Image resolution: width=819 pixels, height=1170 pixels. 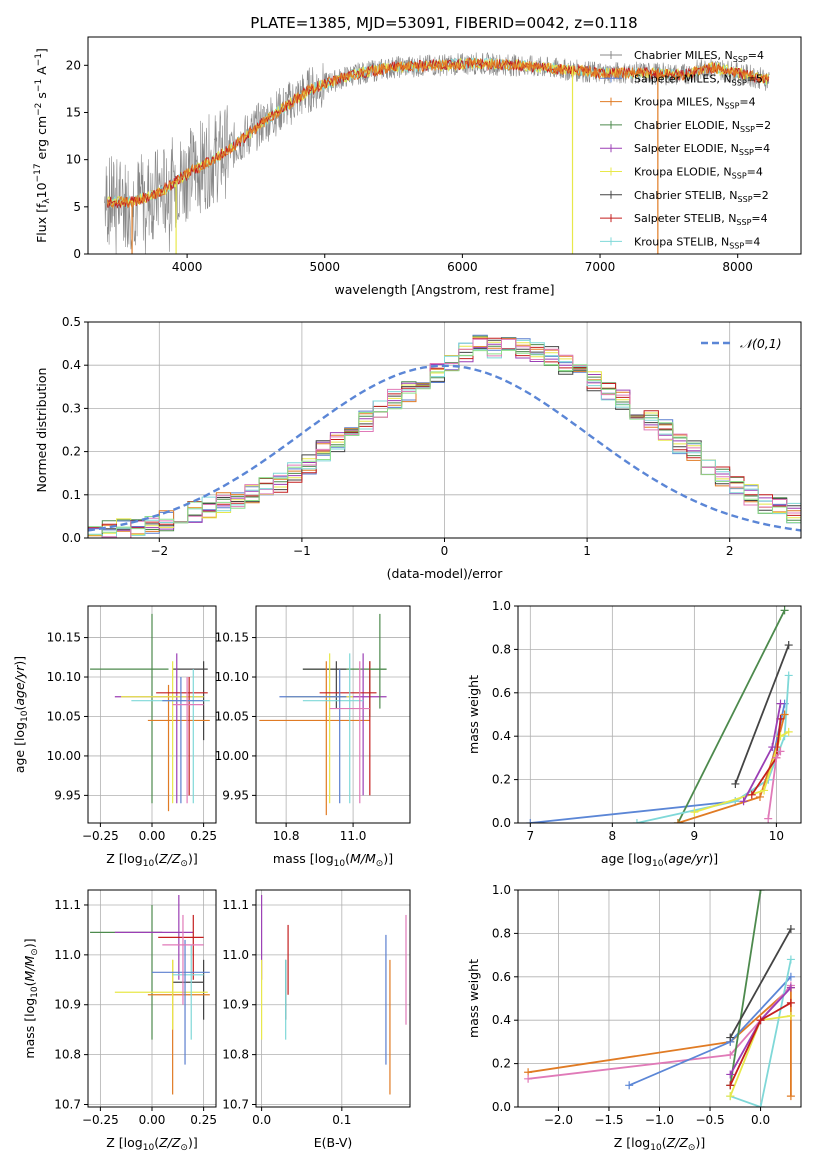 I want to click on y-tick-label: 9.95, so click(x=67, y=795).